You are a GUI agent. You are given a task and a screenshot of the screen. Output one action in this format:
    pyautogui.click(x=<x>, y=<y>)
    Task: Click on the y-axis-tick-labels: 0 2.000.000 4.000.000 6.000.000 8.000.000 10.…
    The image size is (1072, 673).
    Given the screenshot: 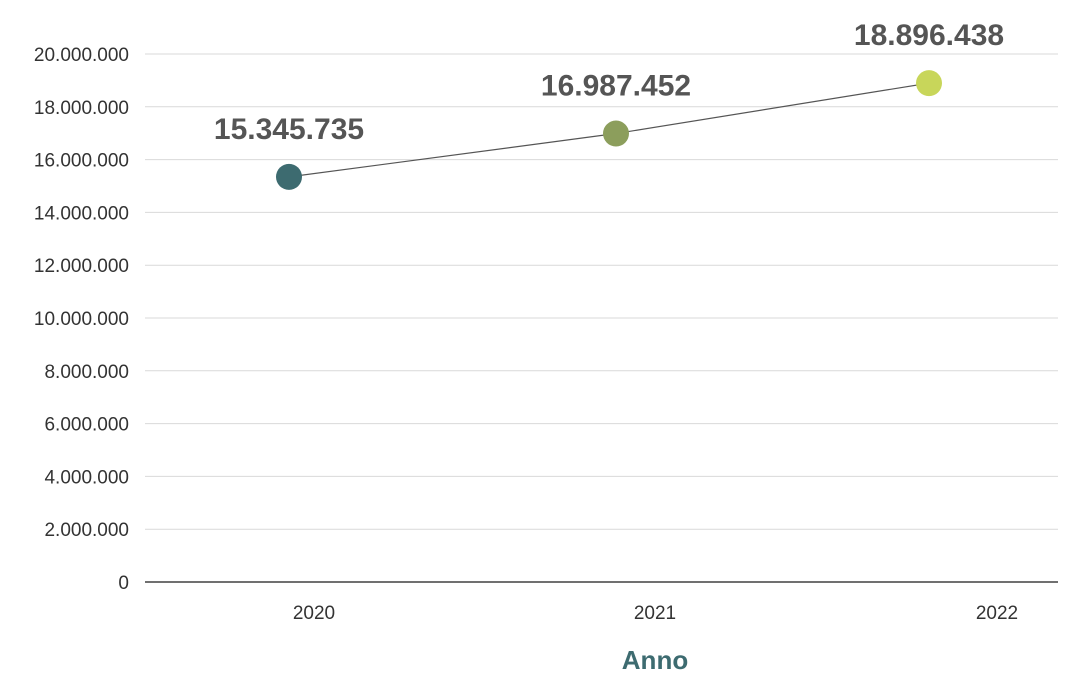 What is the action you would take?
    pyautogui.click(x=81, y=319)
    